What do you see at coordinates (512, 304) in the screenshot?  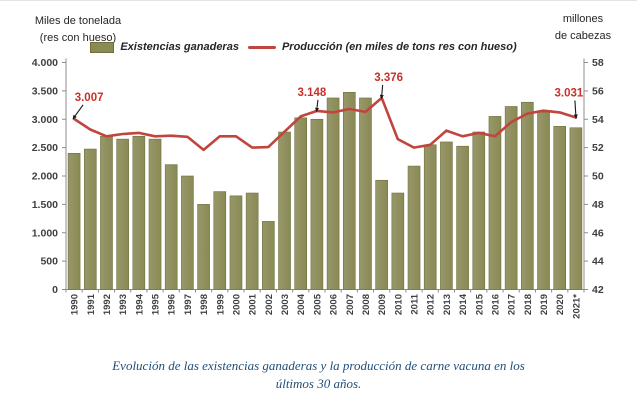 I see `x-tick-label-2017: 2017` at bounding box center [512, 304].